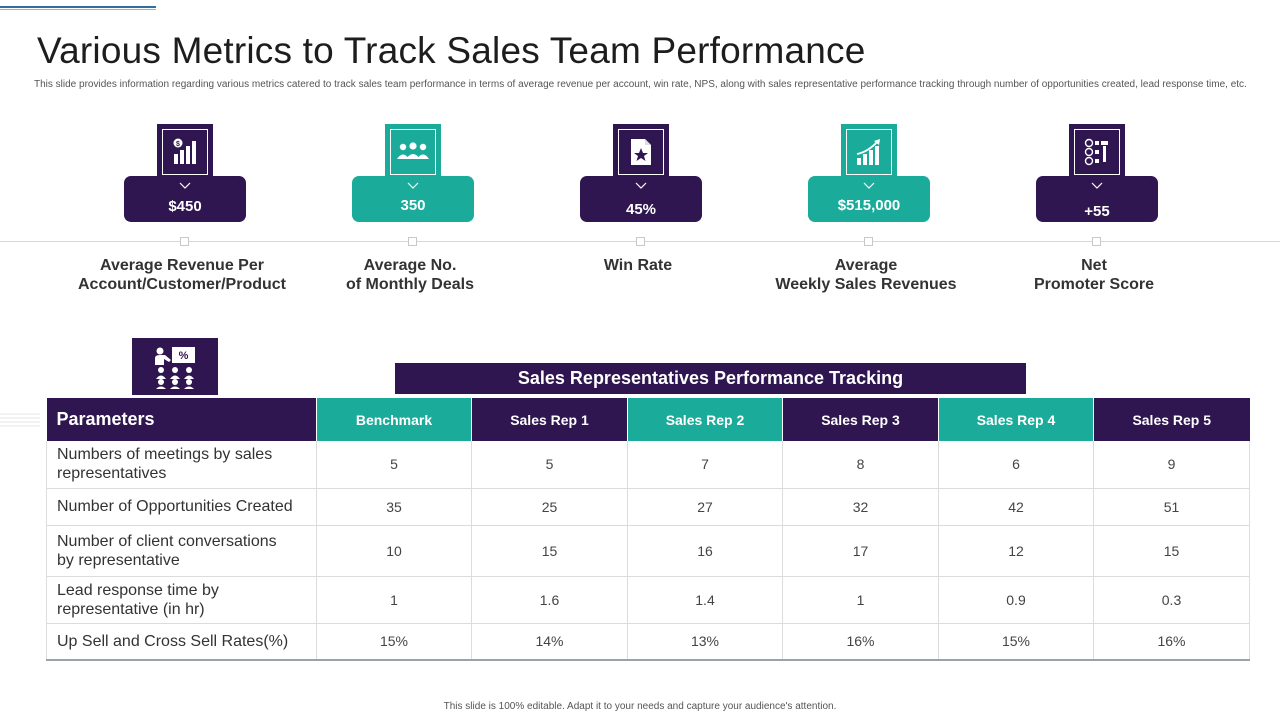 The height and width of the screenshot is (720, 1280). Describe the element at coordinates (1171, 419) in the screenshot. I see `column-header: Sales Rep 5` at that location.